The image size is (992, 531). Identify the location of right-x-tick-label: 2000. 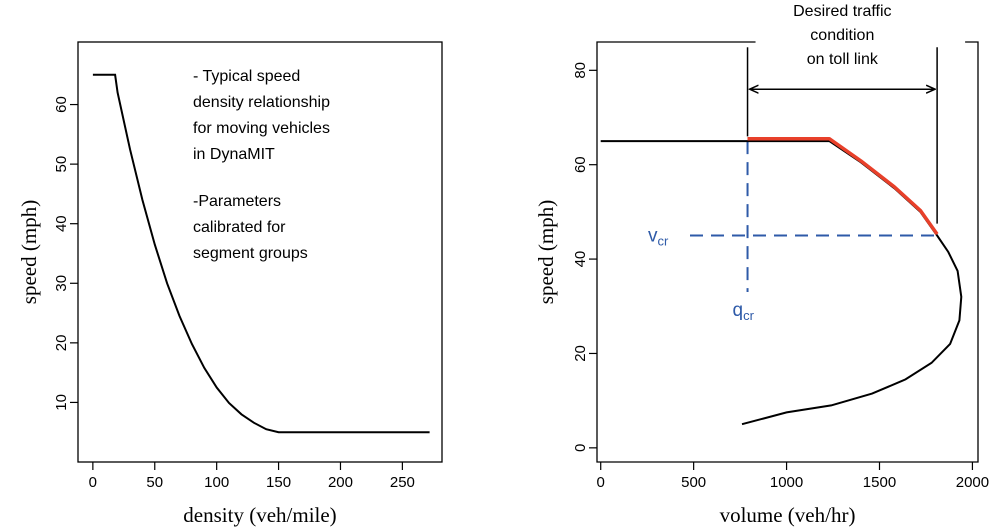
(972, 482).